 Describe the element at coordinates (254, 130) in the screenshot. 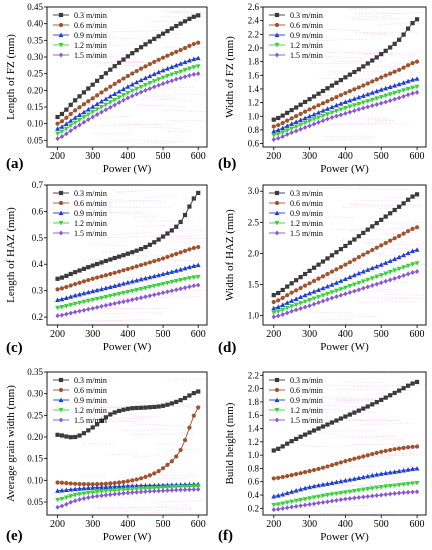

I see `y-tick-label: 0.8` at that location.